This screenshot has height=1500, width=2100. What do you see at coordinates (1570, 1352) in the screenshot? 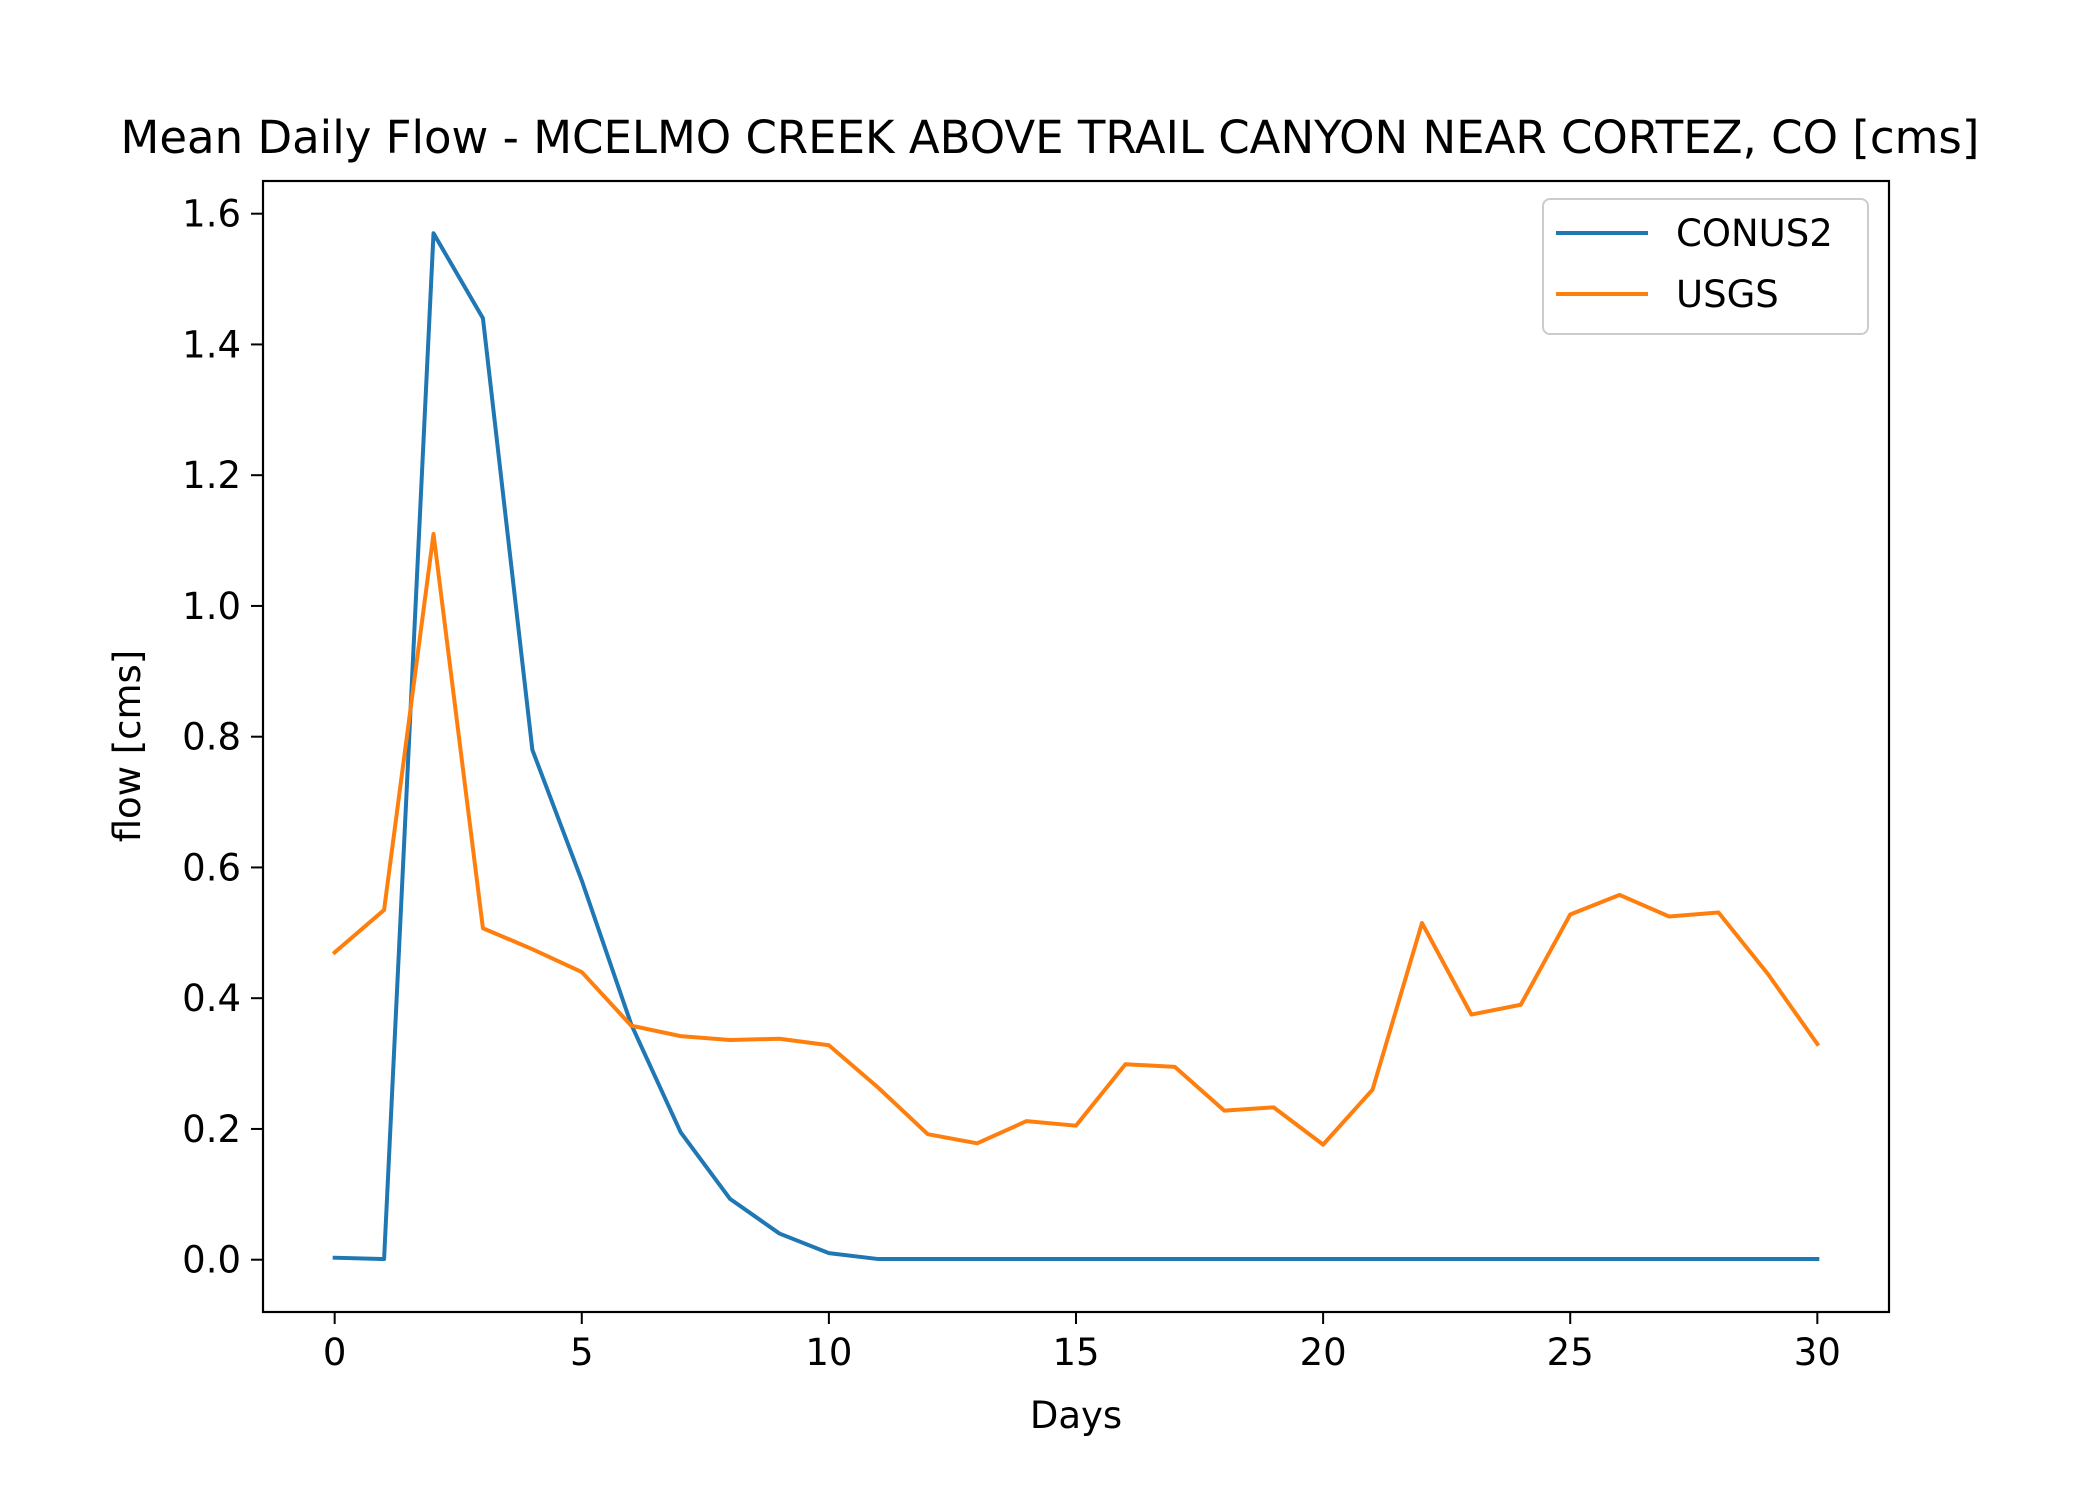
I see `x-tick-label: 25` at bounding box center [1570, 1352].